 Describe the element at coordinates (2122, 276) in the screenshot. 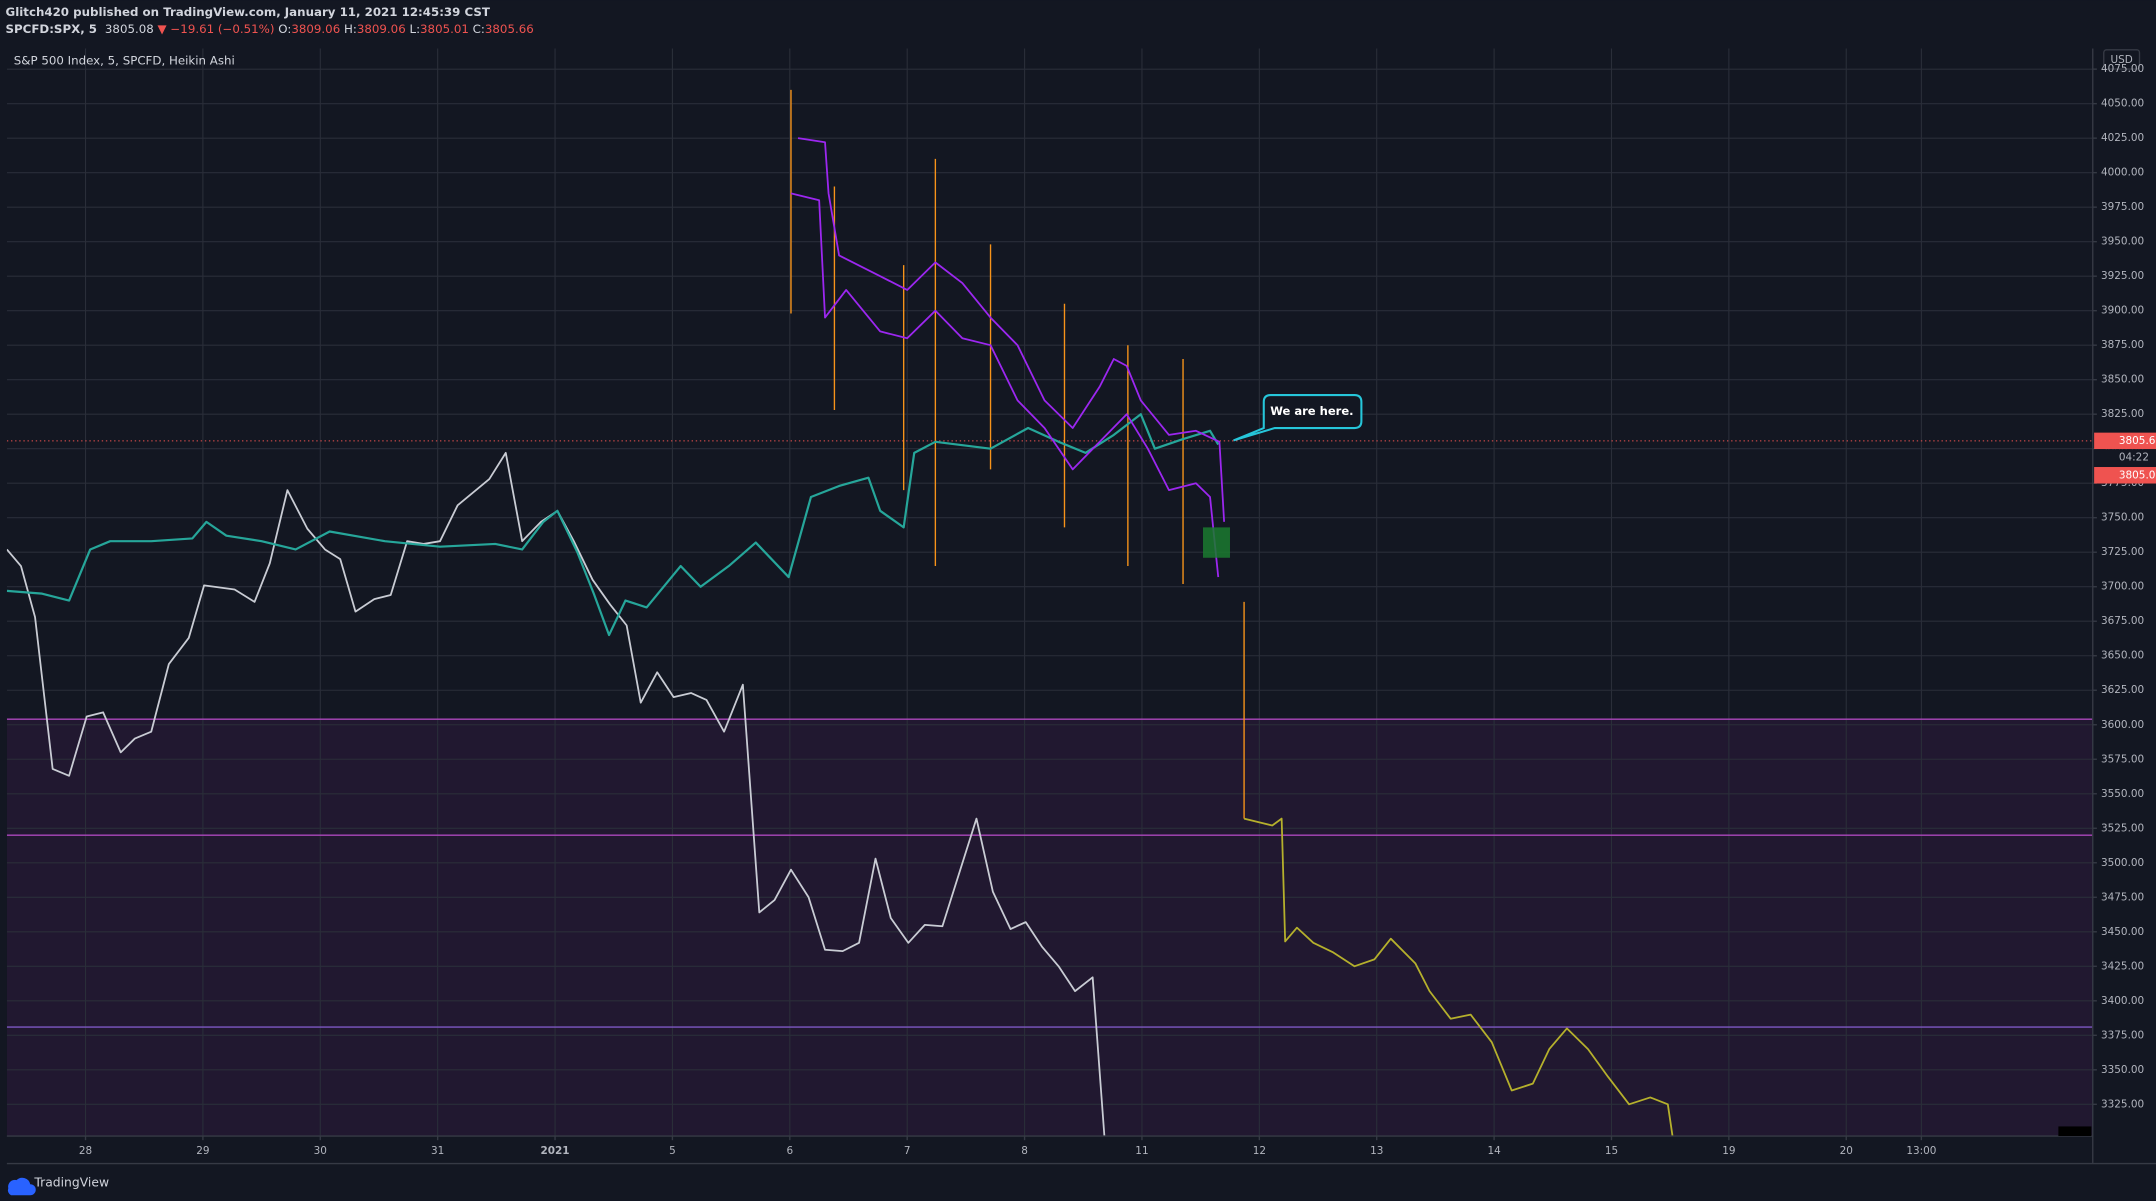

I see `y-tick-label: 3925.00` at that location.